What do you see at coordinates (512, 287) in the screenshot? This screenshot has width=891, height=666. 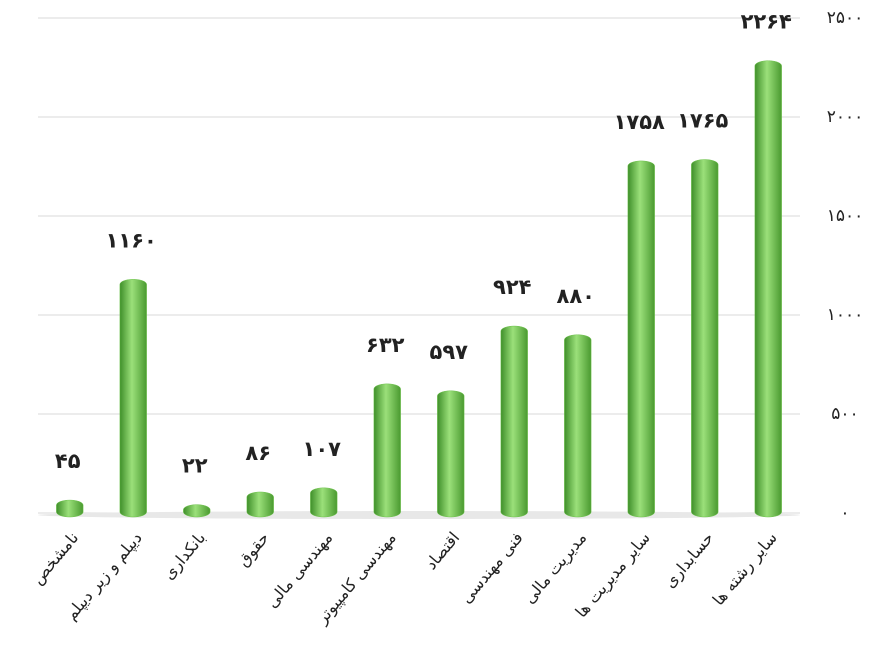 I see `value-label: ۹۲۴` at bounding box center [512, 287].